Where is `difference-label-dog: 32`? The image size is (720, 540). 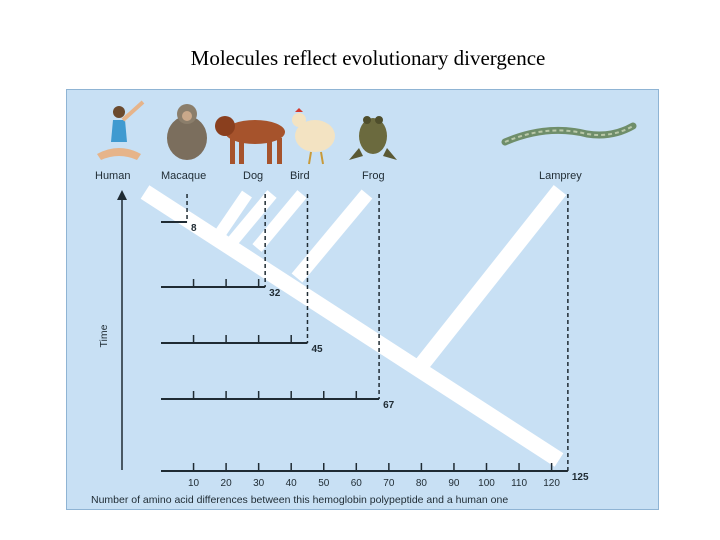 difference-label-dog: 32 is located at coordinates (275, 293).